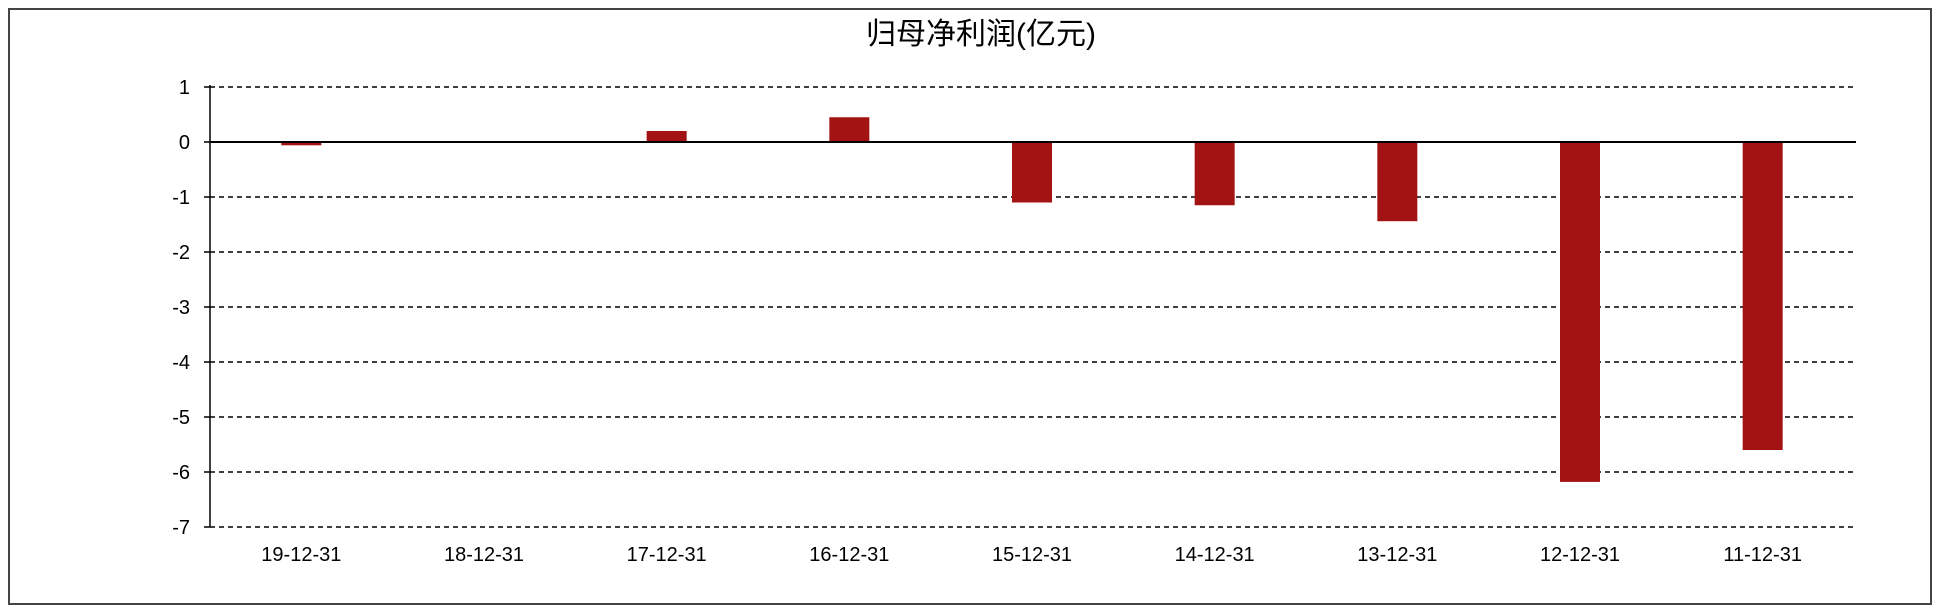 This screenshot has height=614, width=1942. Describe the element at coordinates (184, 88) in the screenshot. I see `y-tick-label: 1` at that location.